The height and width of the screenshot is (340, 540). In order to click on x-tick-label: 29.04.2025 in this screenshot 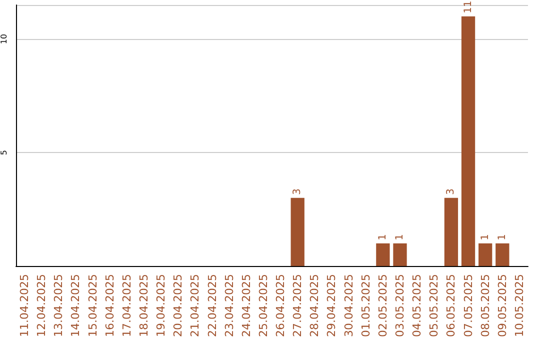, I will do `click(331, 306)`.